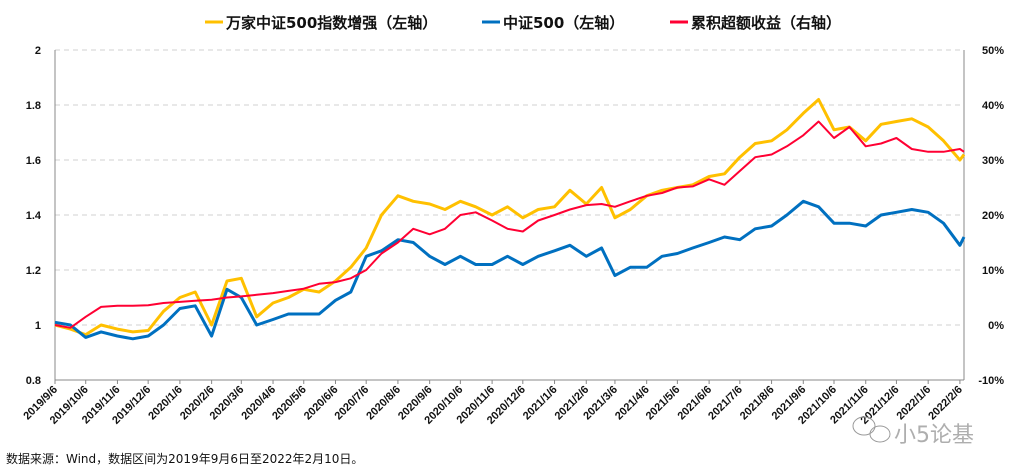 The height and width of the screenshot is (473, 1019). What do you see at coordinates (563, 23) in the screenshot?
I see `legend-label: 中证500（左轴）` at bounding box center [563, 23].